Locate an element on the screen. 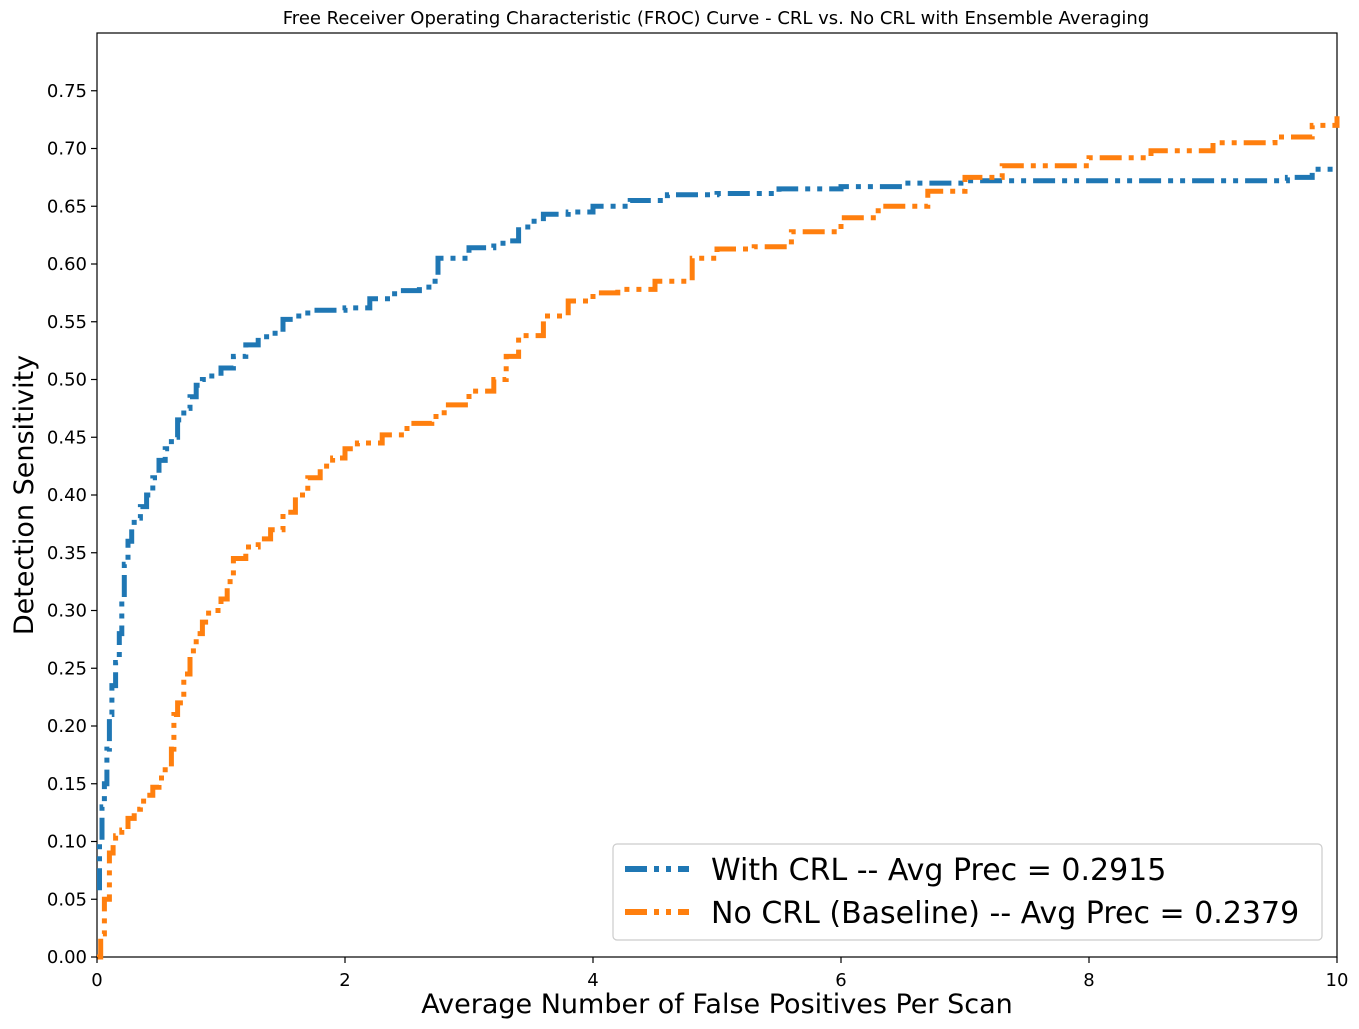  x-tick-label: 10 is located at coordinates (1337, 980).